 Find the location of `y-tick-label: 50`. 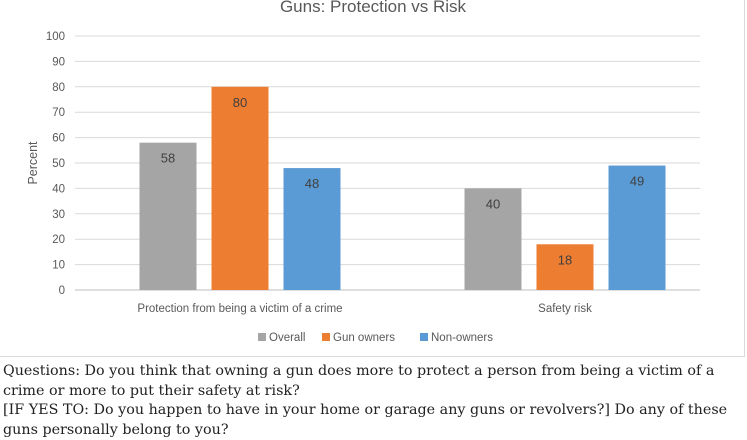

y-tick-label: 50 is located at coordinates (58, 164).